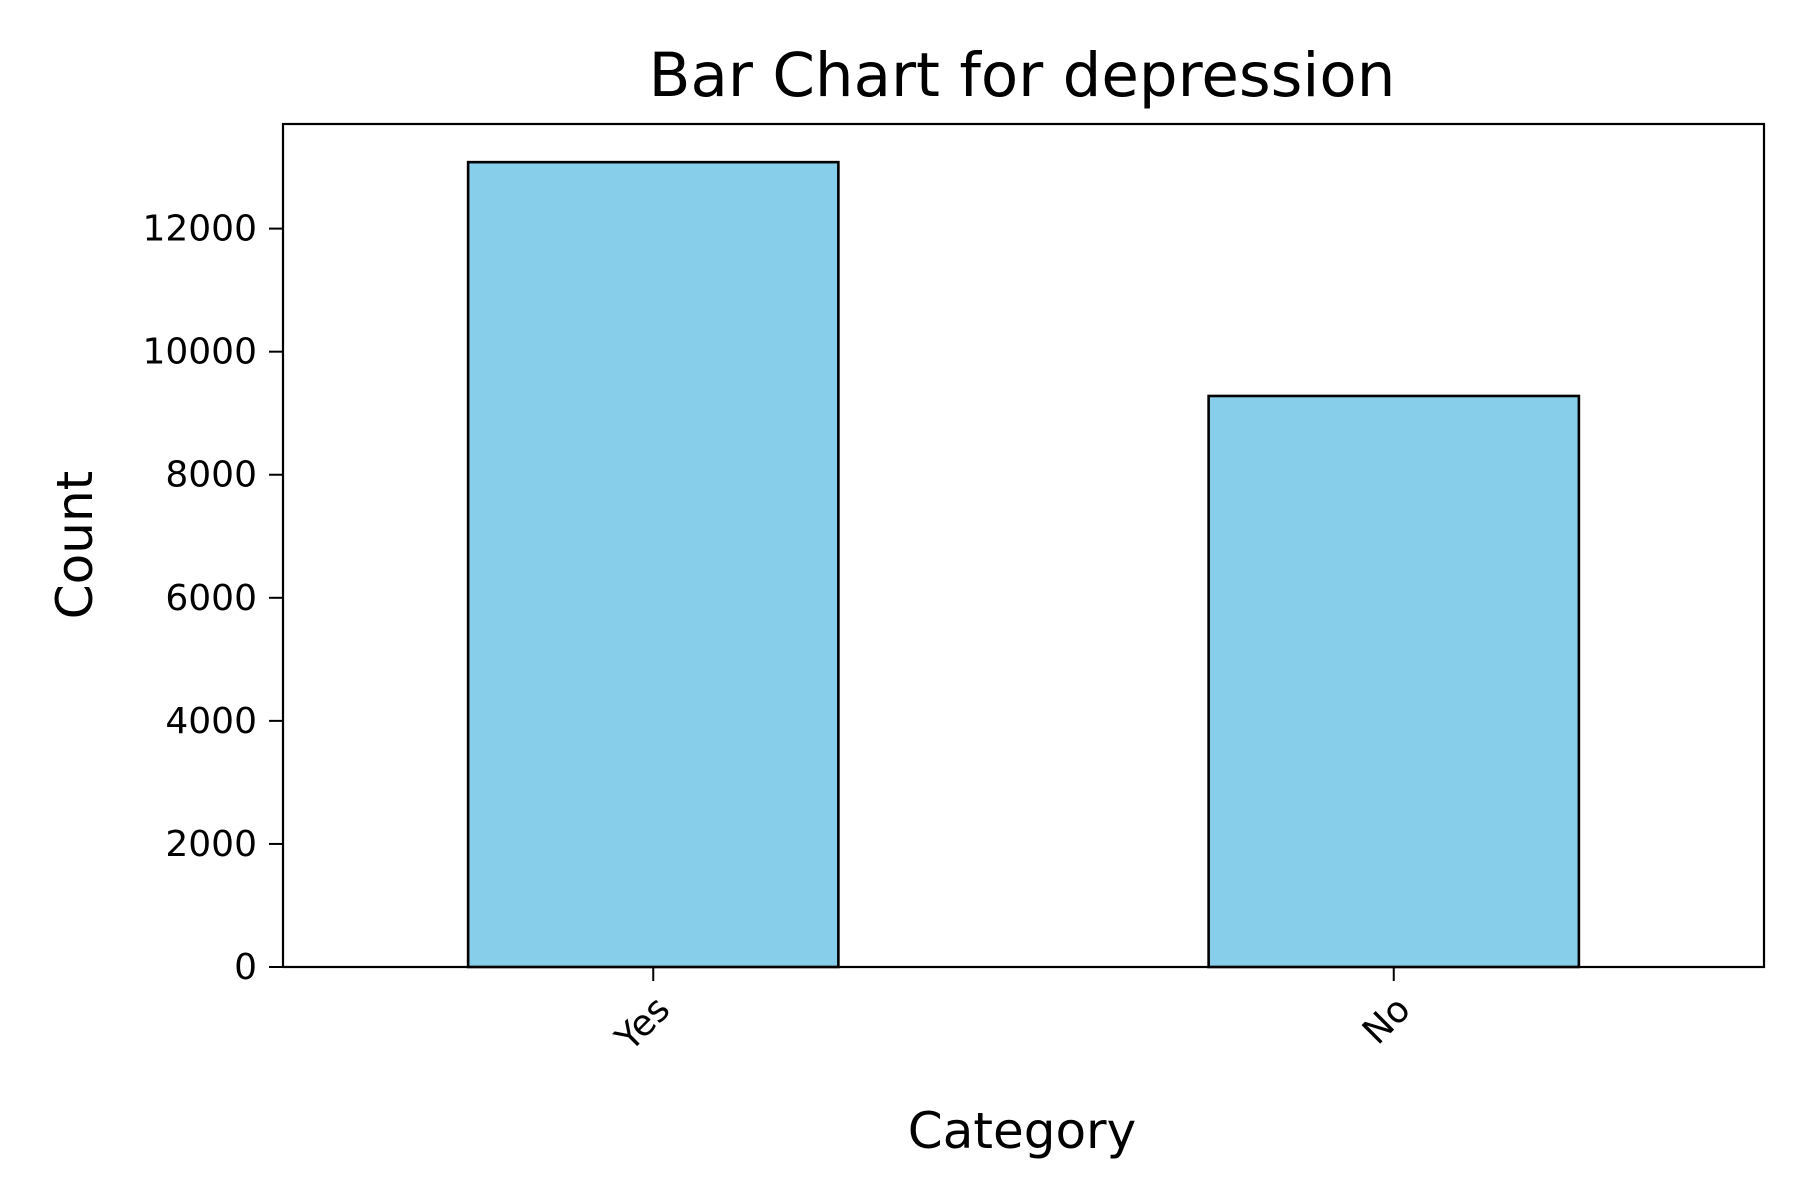 Image resolution: width=1800 pixels, height=1200 pixels. I want to click on y-axis: 0 2000 4000 6000 8000 10000 12000, so click(212, 598).